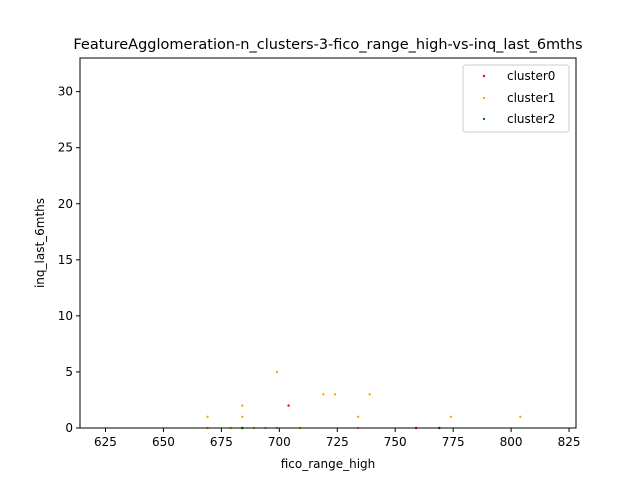 This screenshot has width=640, height=480. What do you see at coordinates (484, 76) in the screenshot?
I see `legend-marker-cluster0` at bounding box center [484, 76].